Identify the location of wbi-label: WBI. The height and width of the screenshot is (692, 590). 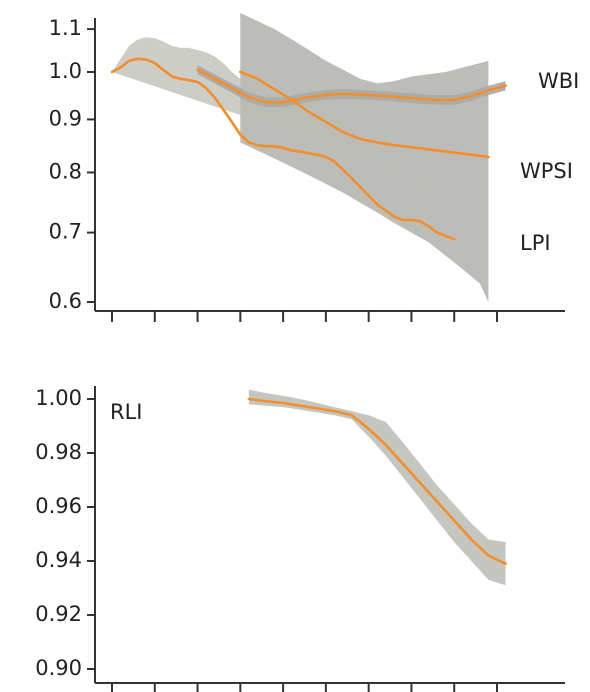
(558, 81).